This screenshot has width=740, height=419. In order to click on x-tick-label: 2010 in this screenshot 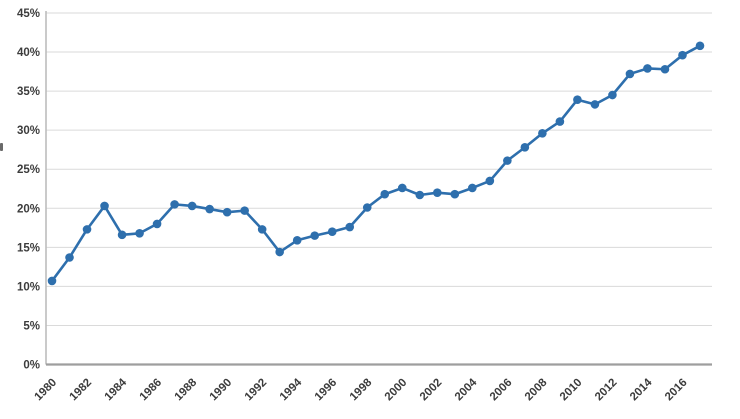, I will do `click(571, 390)`.